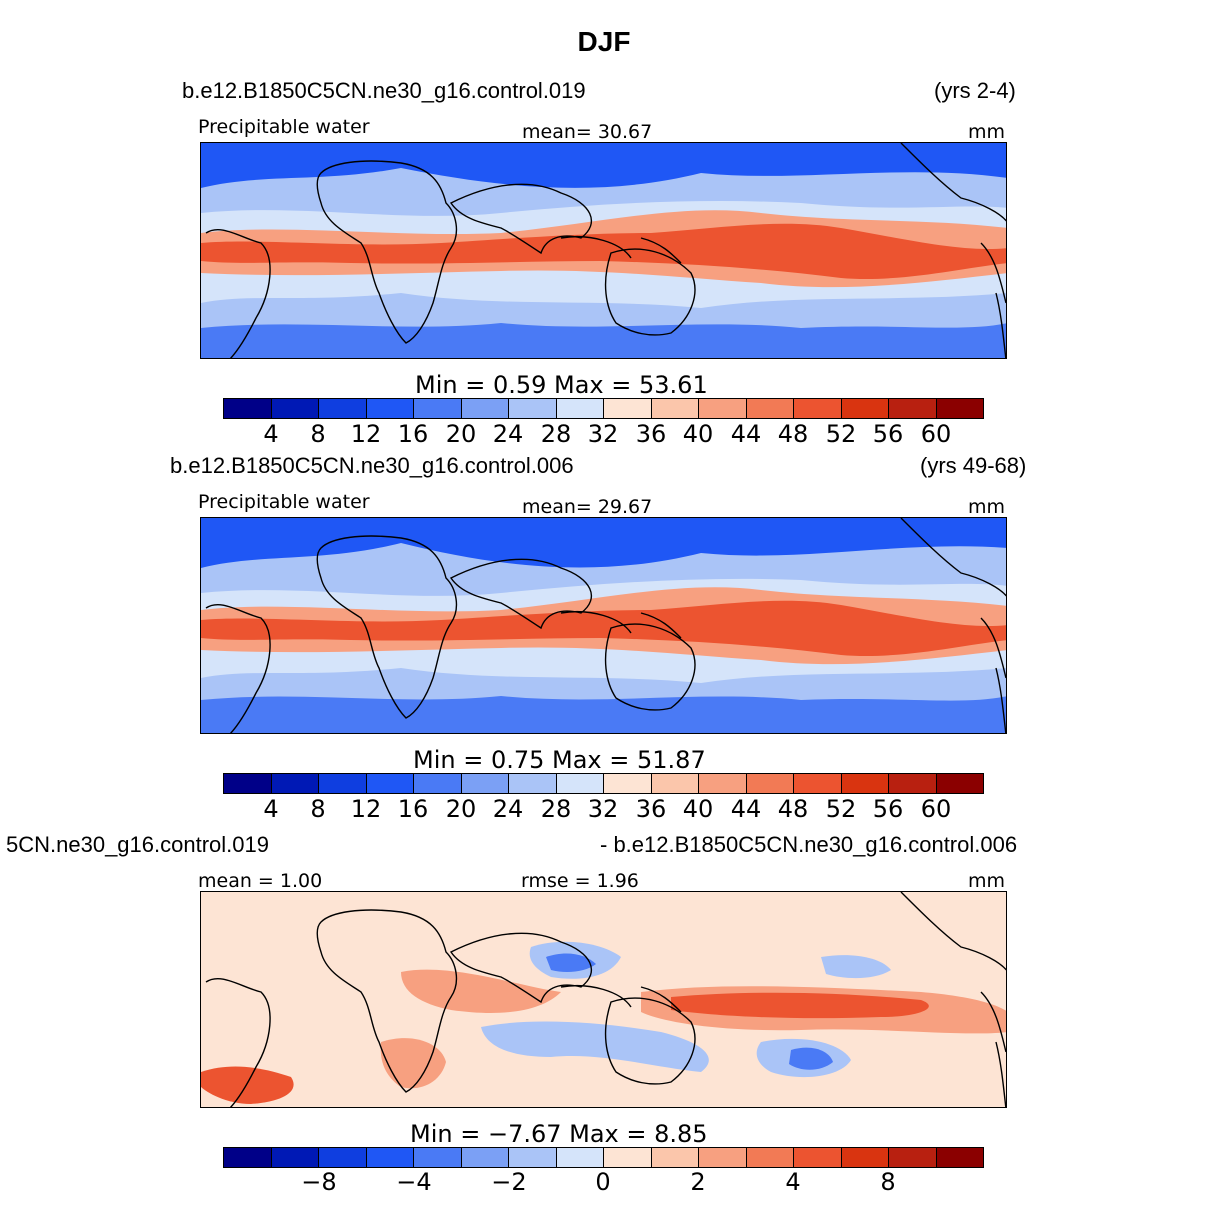 The width and height of the screenshot is (1208, 1206). I want to click on panel2-left-label: Precipitable water, so click(284, 502).